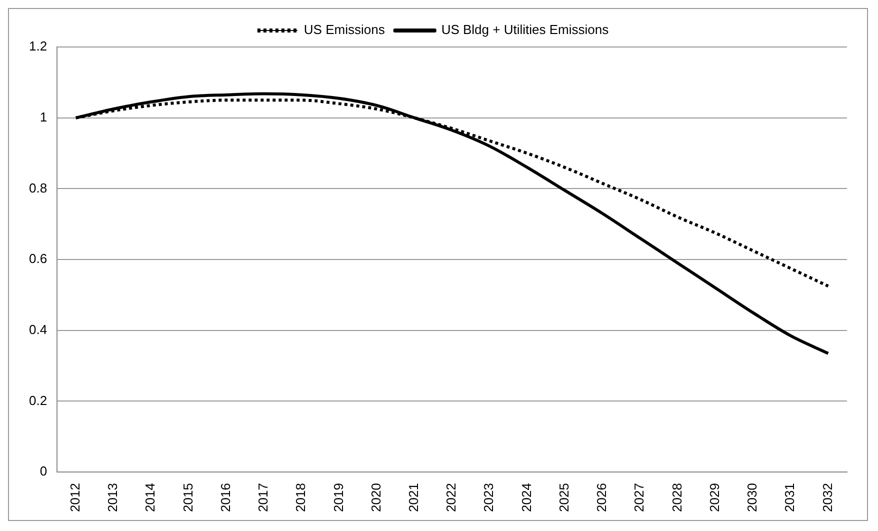  What do you see at coordinates (376, 497) in the screenshot?
I see `x-tick-label: 2020` at bounding box center [376, 497].